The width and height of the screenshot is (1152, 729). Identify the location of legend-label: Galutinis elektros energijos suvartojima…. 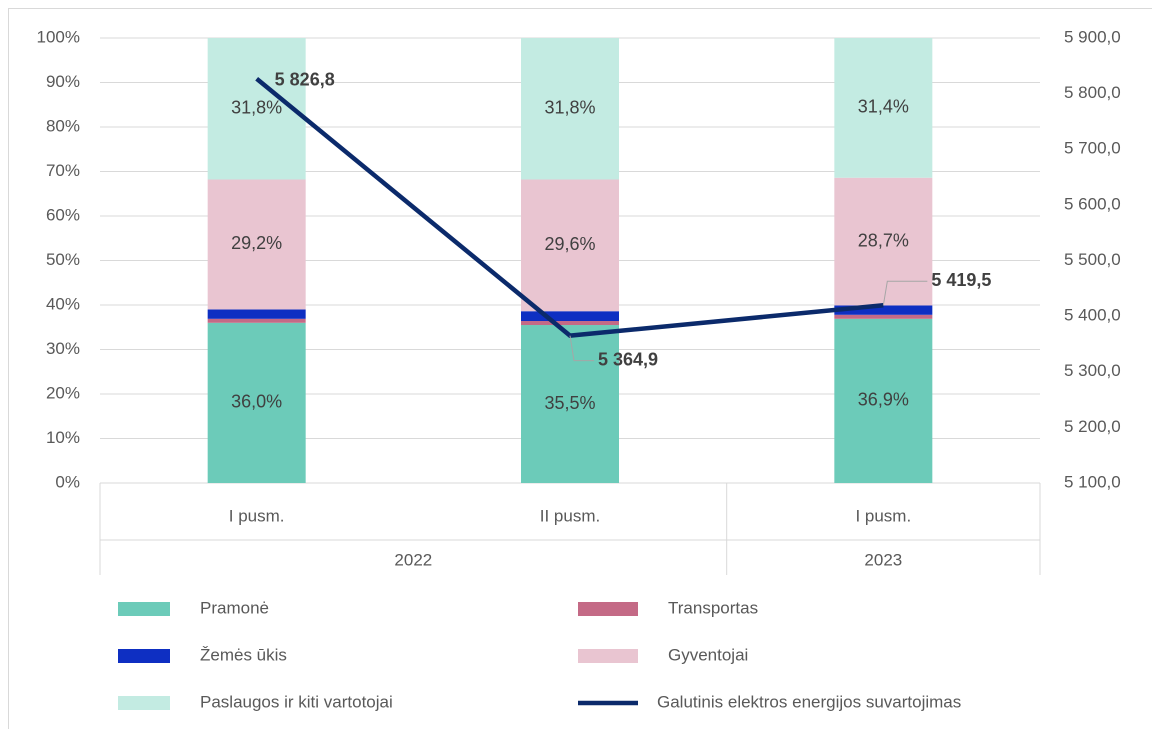
(809, 701).